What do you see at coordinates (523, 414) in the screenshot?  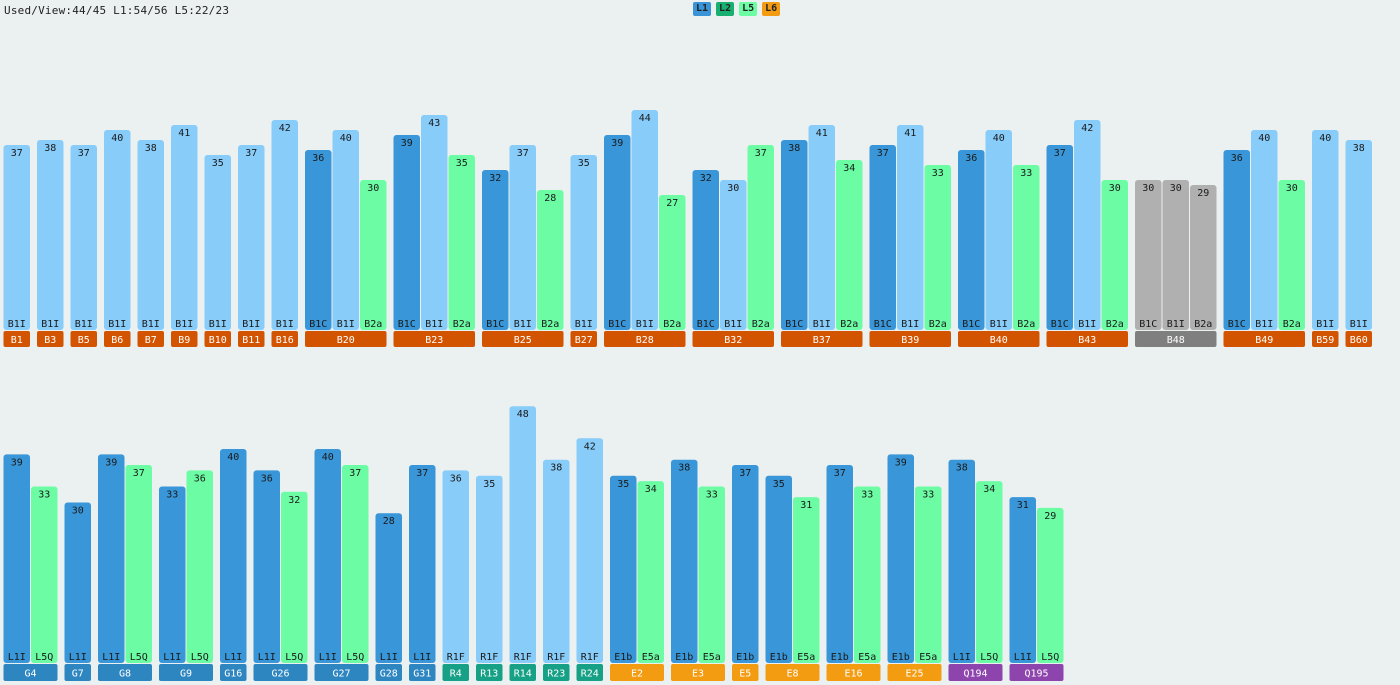 I see `bar-value-label: 48` at bounding box center [523, 414].